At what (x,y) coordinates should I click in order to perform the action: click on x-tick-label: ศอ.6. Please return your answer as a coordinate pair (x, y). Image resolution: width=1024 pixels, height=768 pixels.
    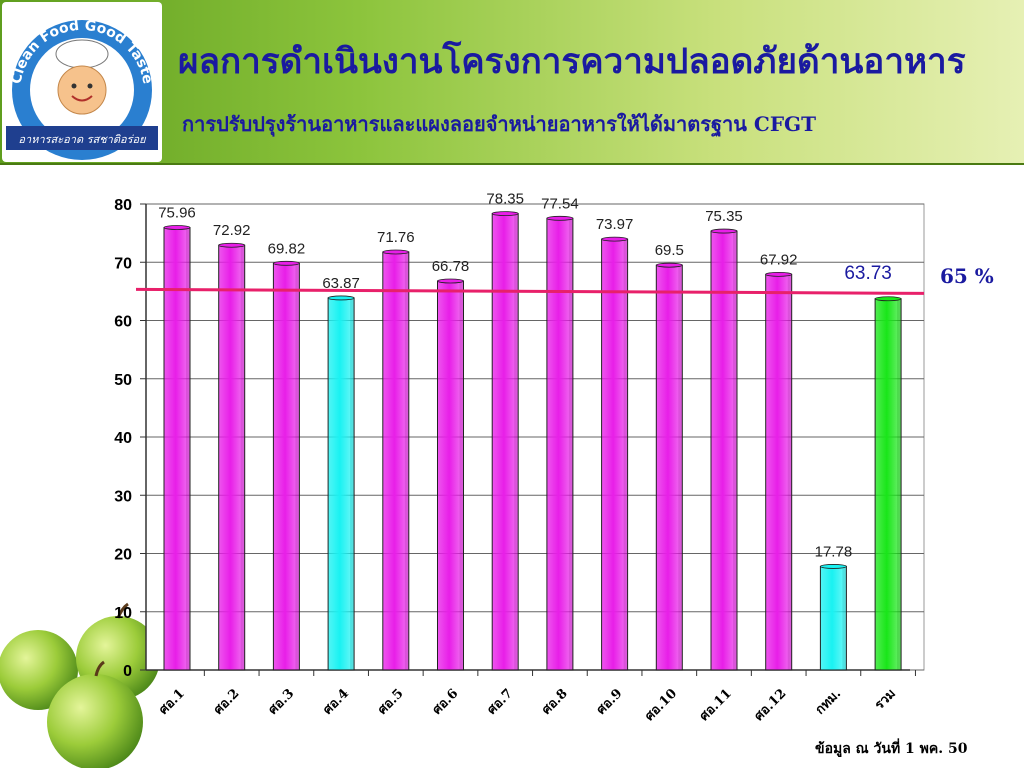
    Looking at the image, I should click on (446, 702).